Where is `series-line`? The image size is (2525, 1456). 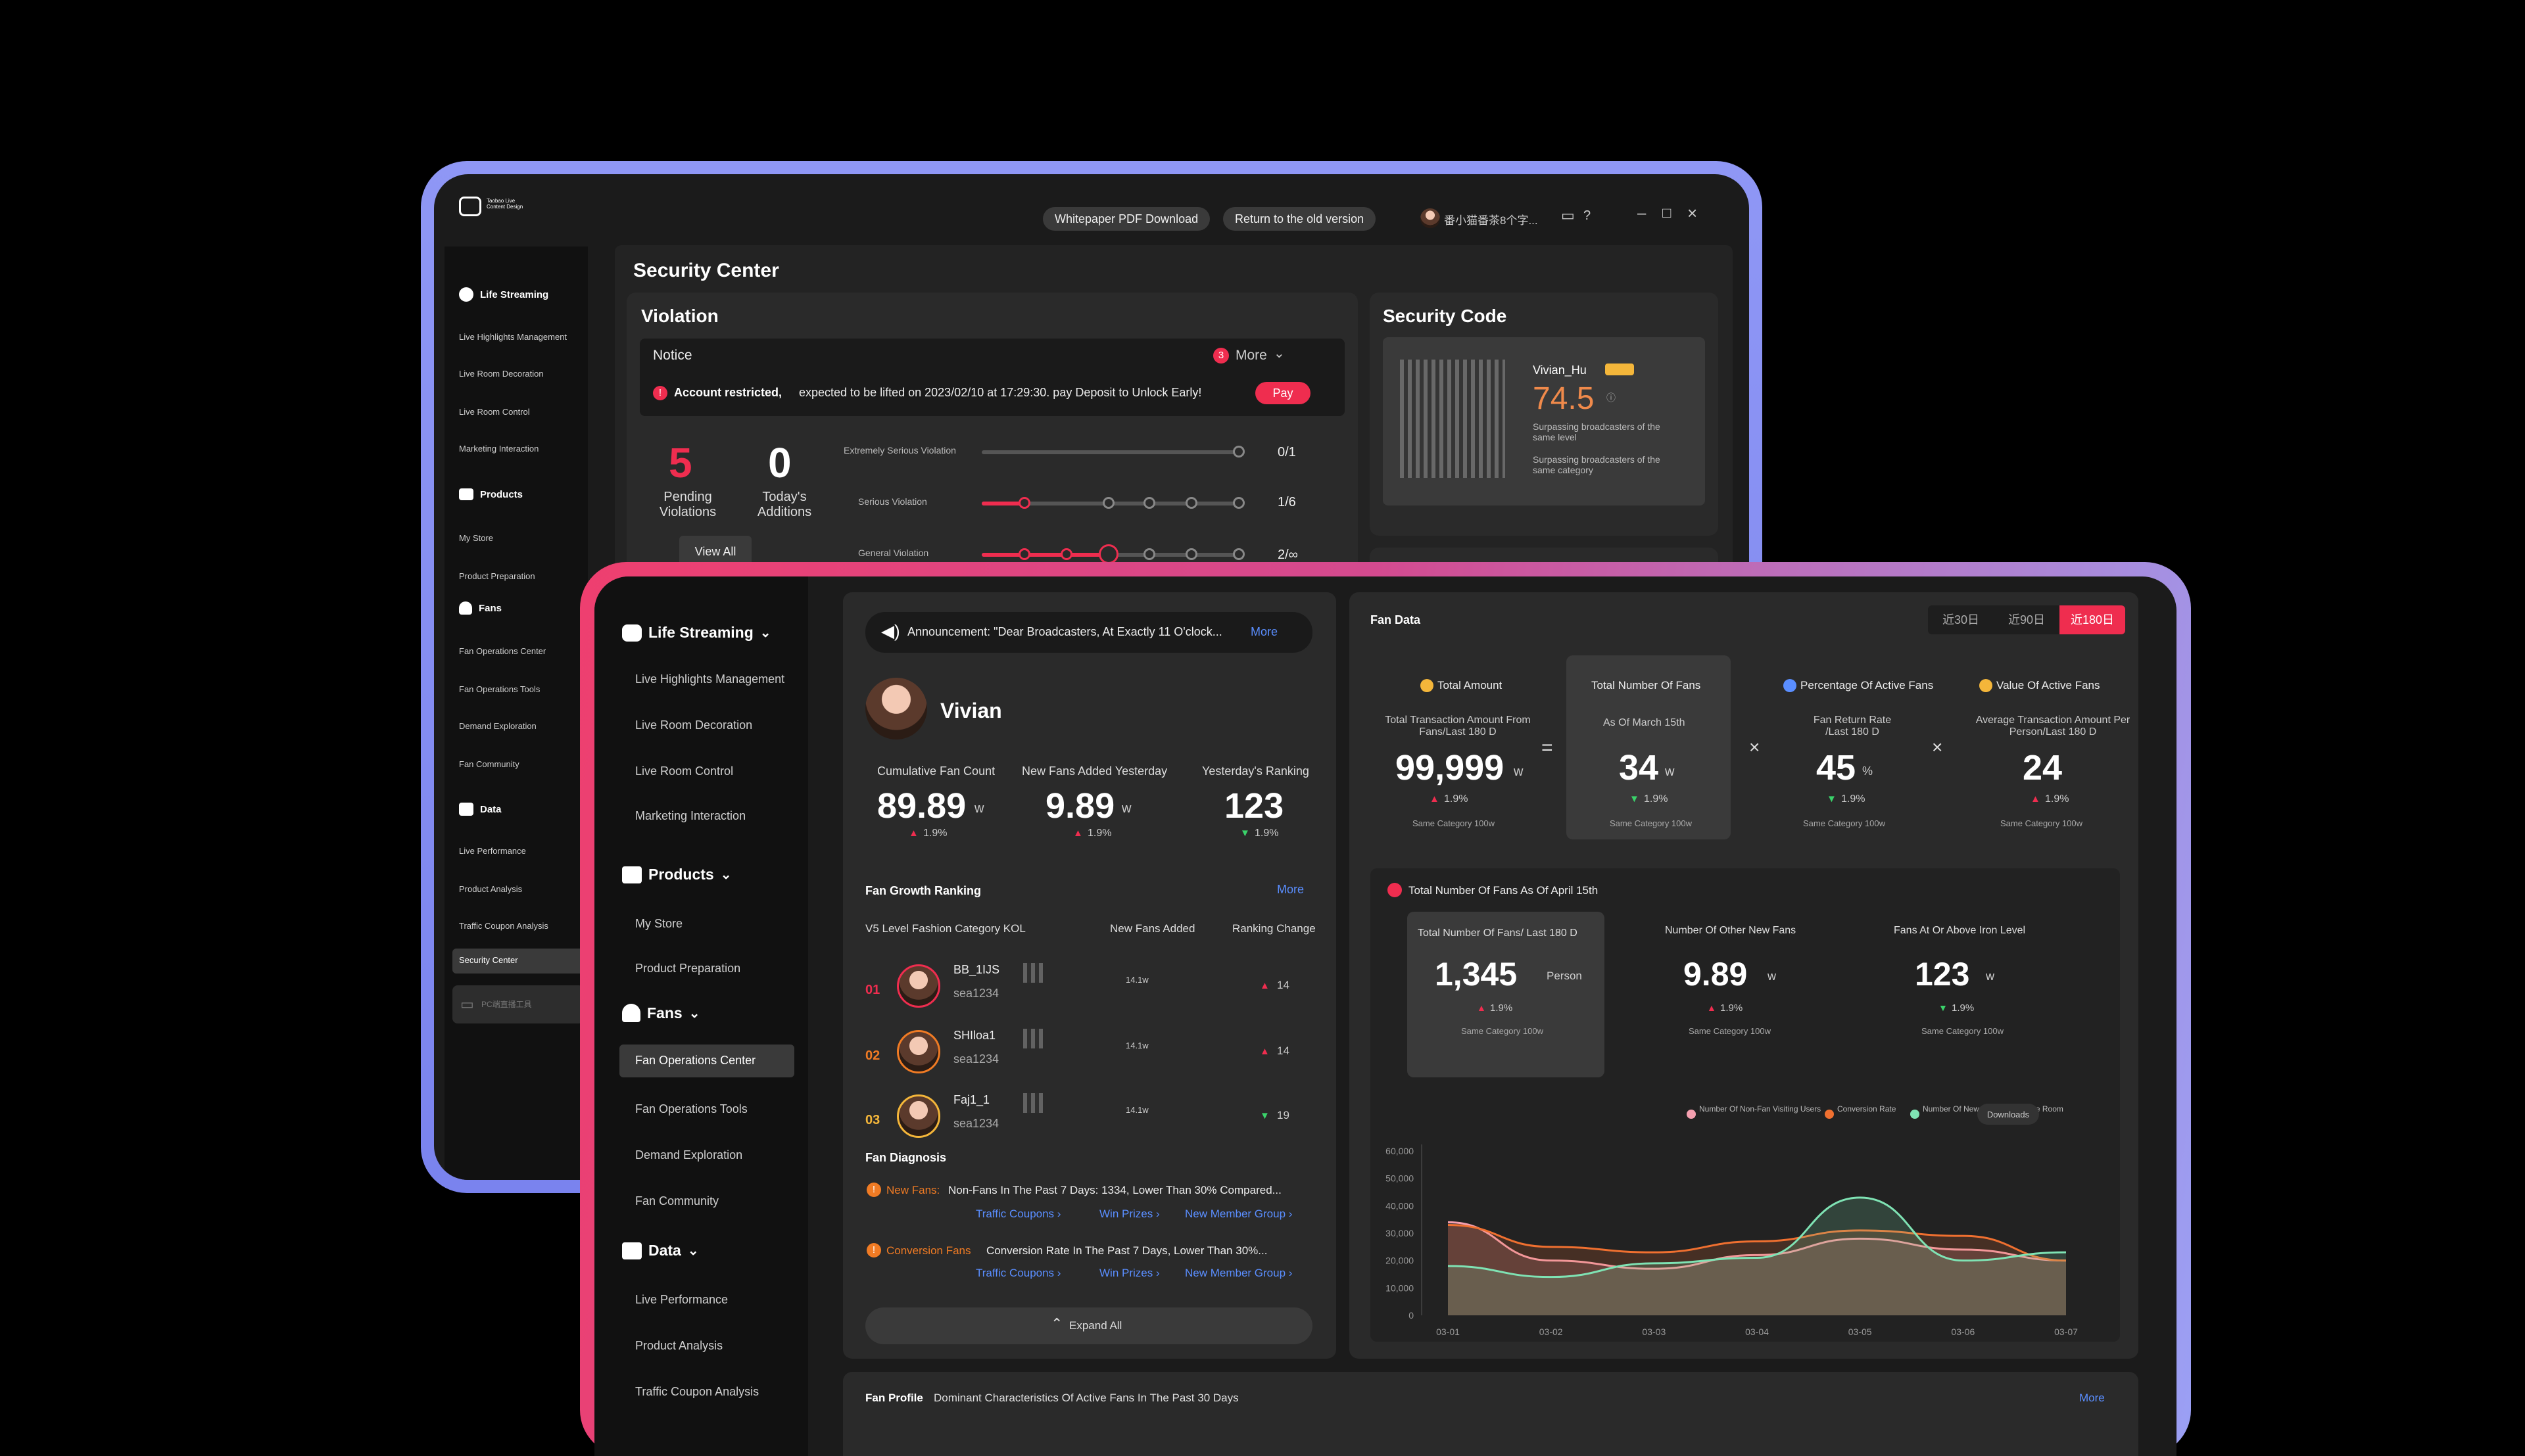
series-line is located at coordinates (1757, 1243).